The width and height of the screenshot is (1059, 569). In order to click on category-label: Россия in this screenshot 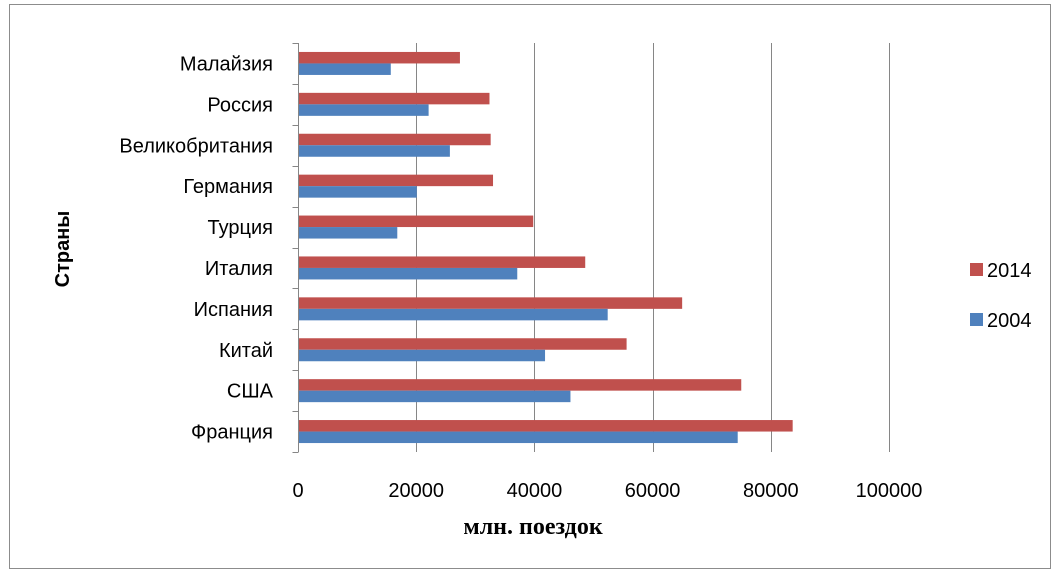, I will do `click(240, 105)`.